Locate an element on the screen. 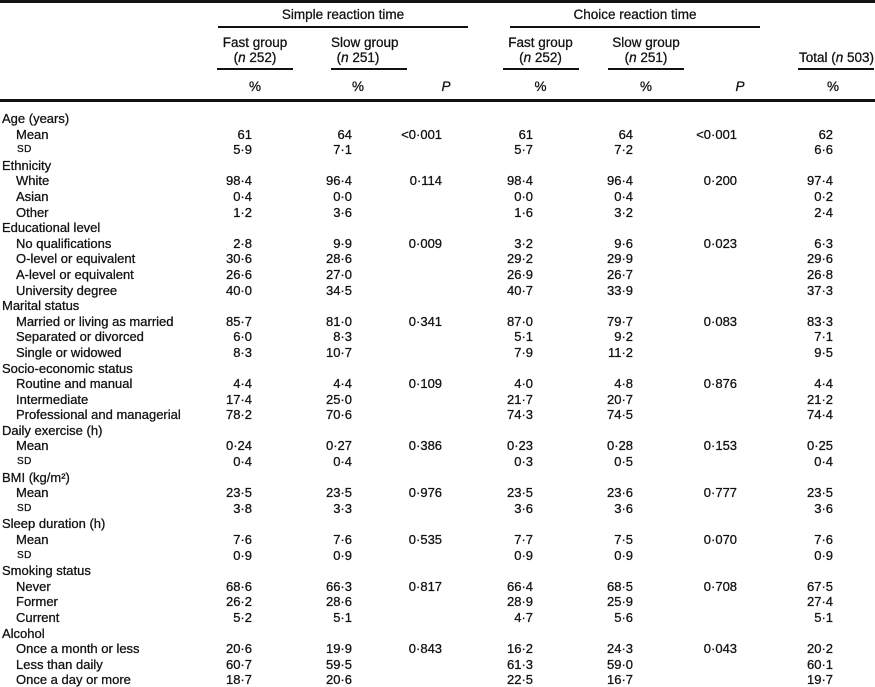  cell-value: 0·386 is located at coordinates (425, 446).